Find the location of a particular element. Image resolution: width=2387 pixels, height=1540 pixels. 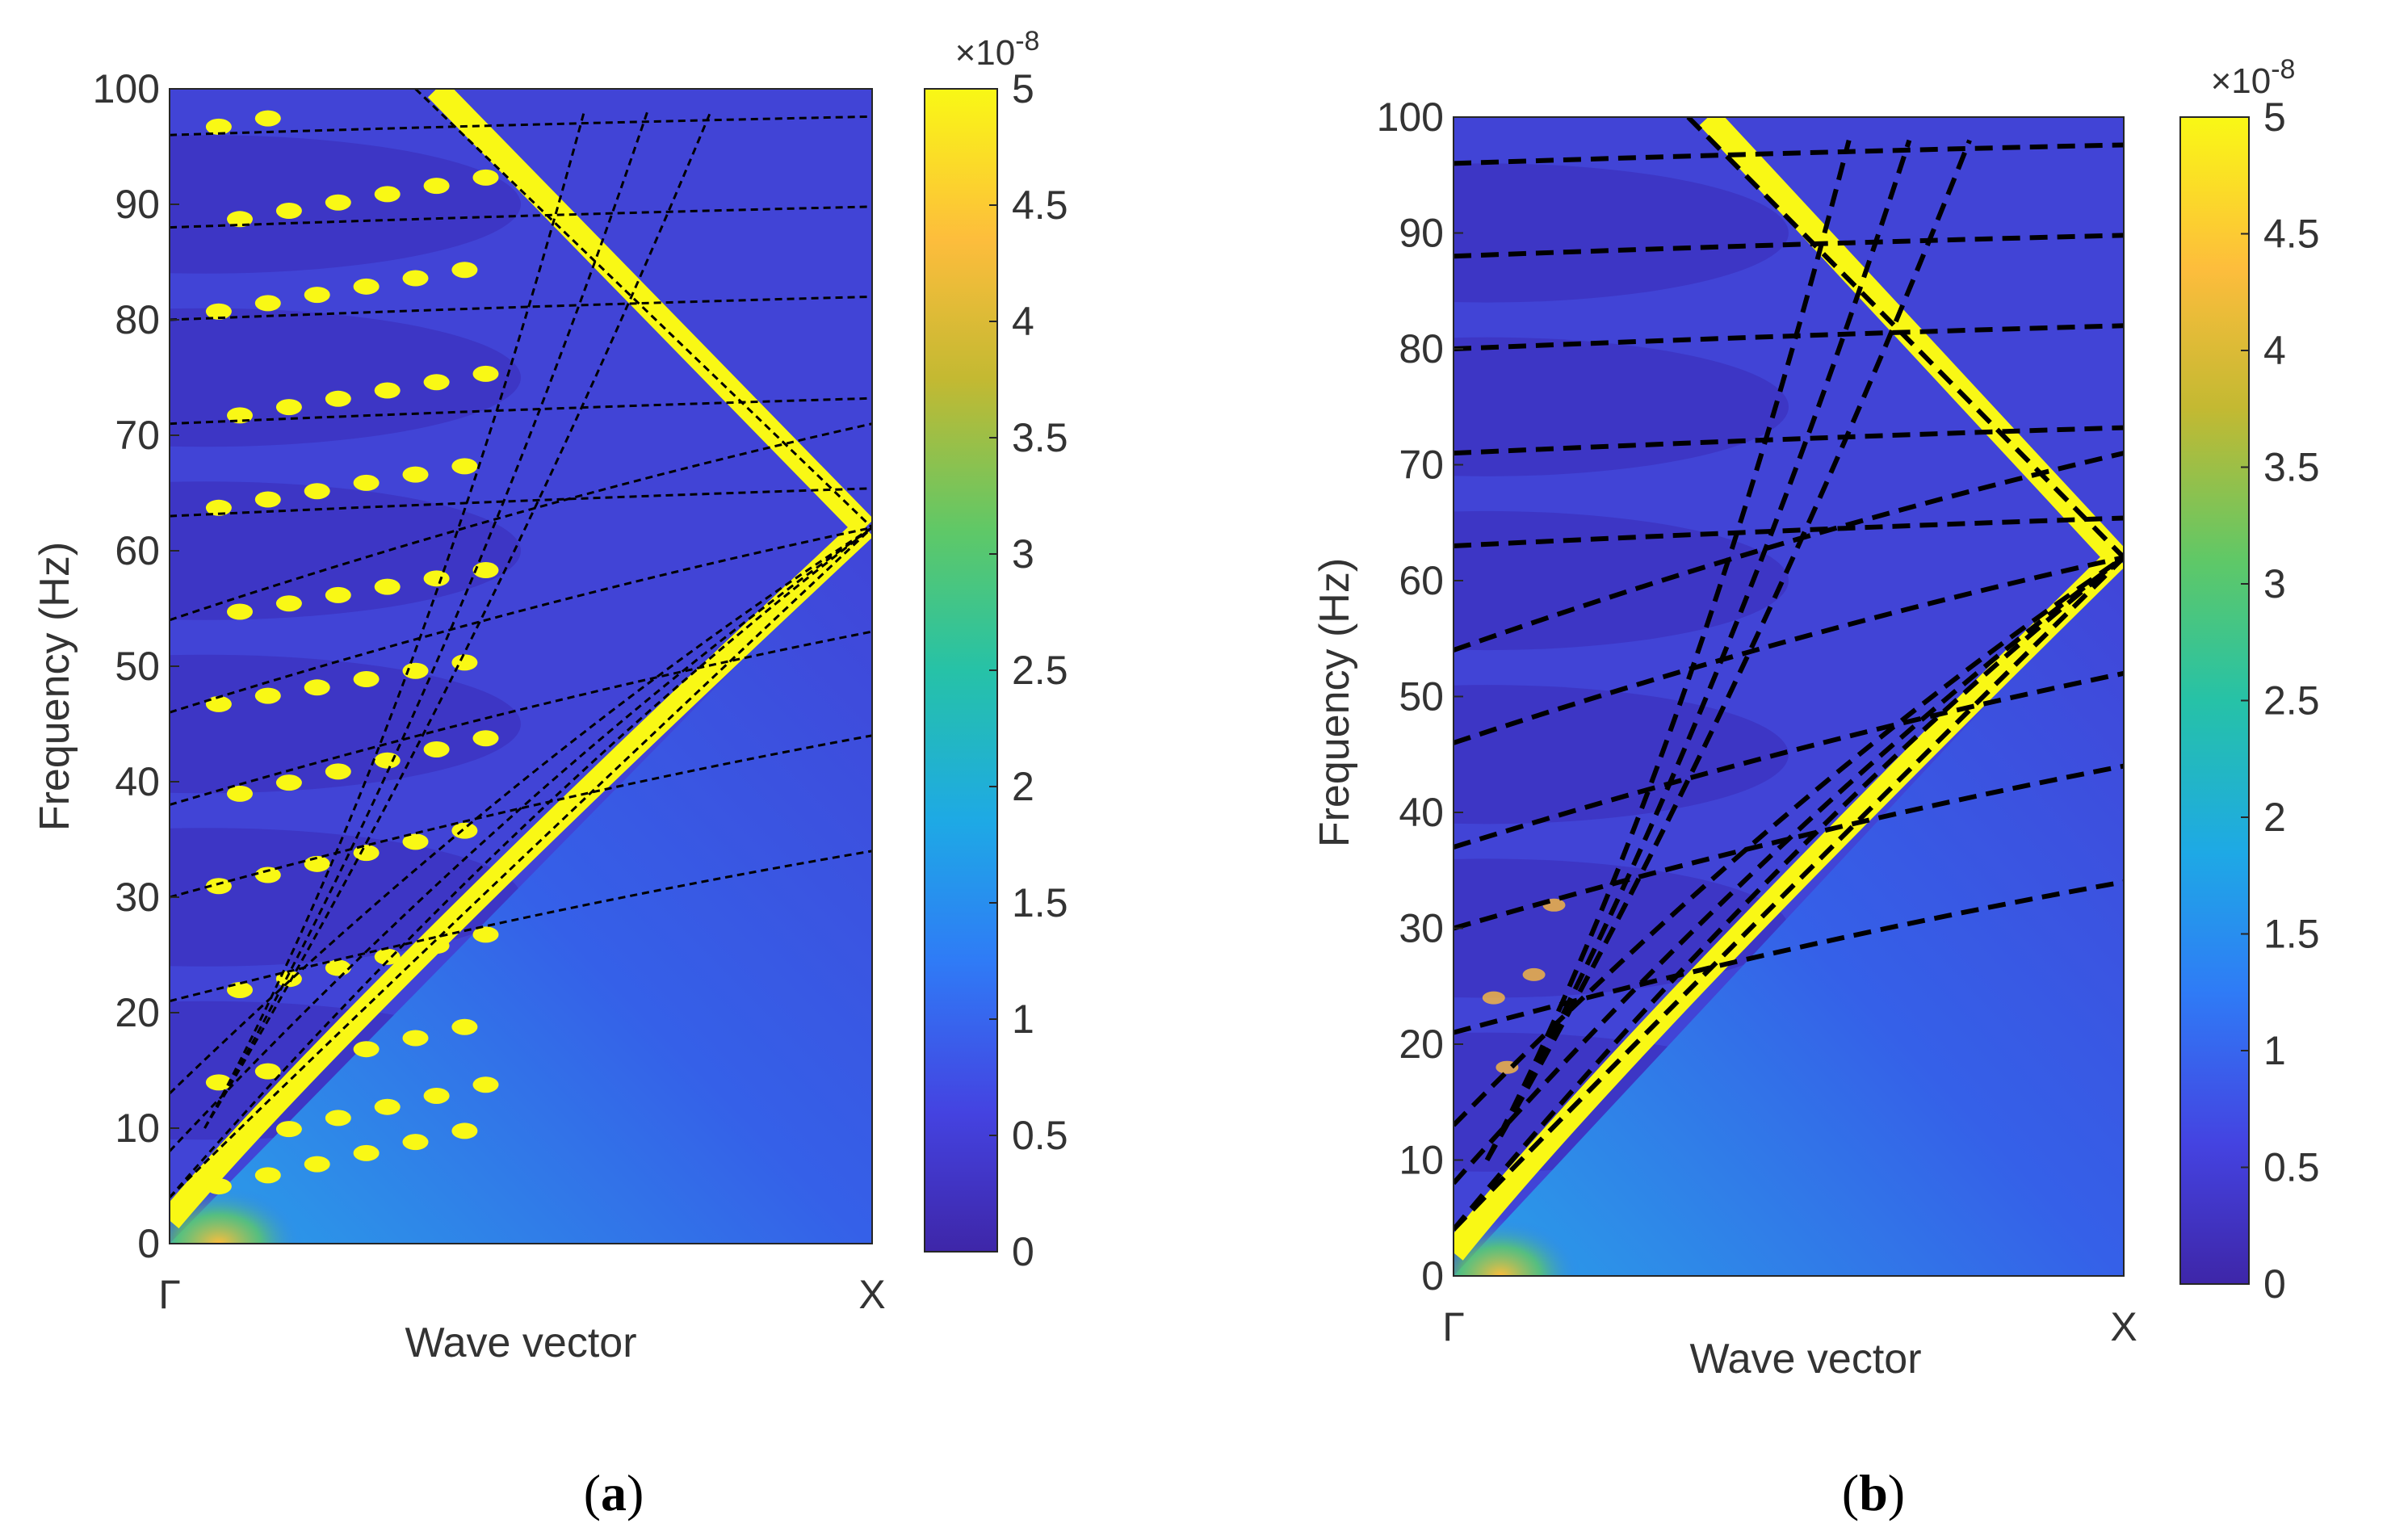

dispersion-curve-folded is located at coordinates (643, 309).